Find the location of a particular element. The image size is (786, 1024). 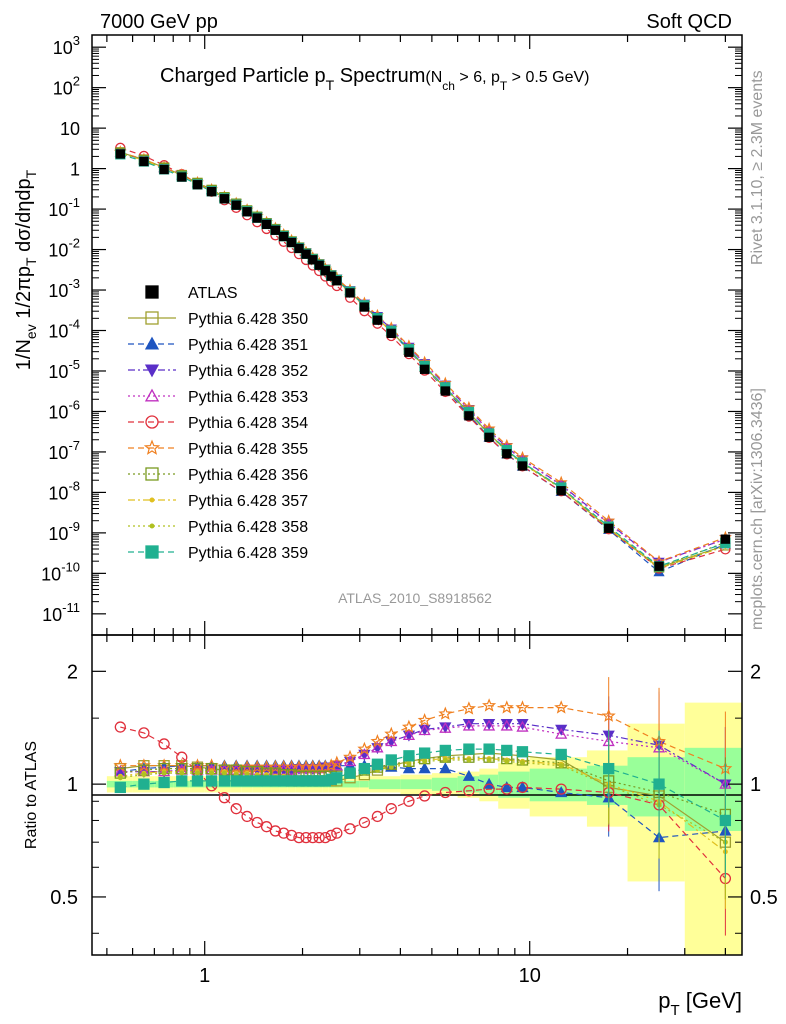

ytick-label: 10⁻³ is located at coordinates (64, 288).